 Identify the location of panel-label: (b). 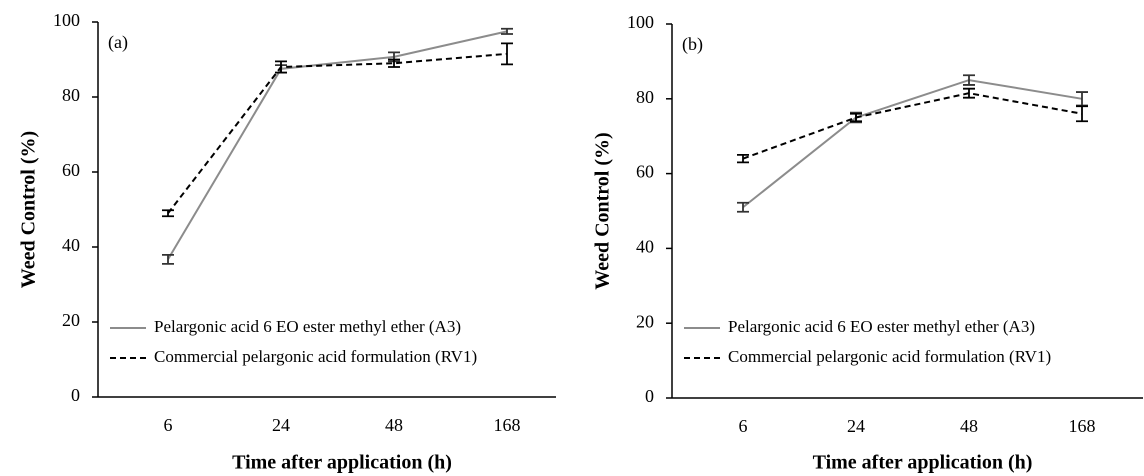
(692, 44).